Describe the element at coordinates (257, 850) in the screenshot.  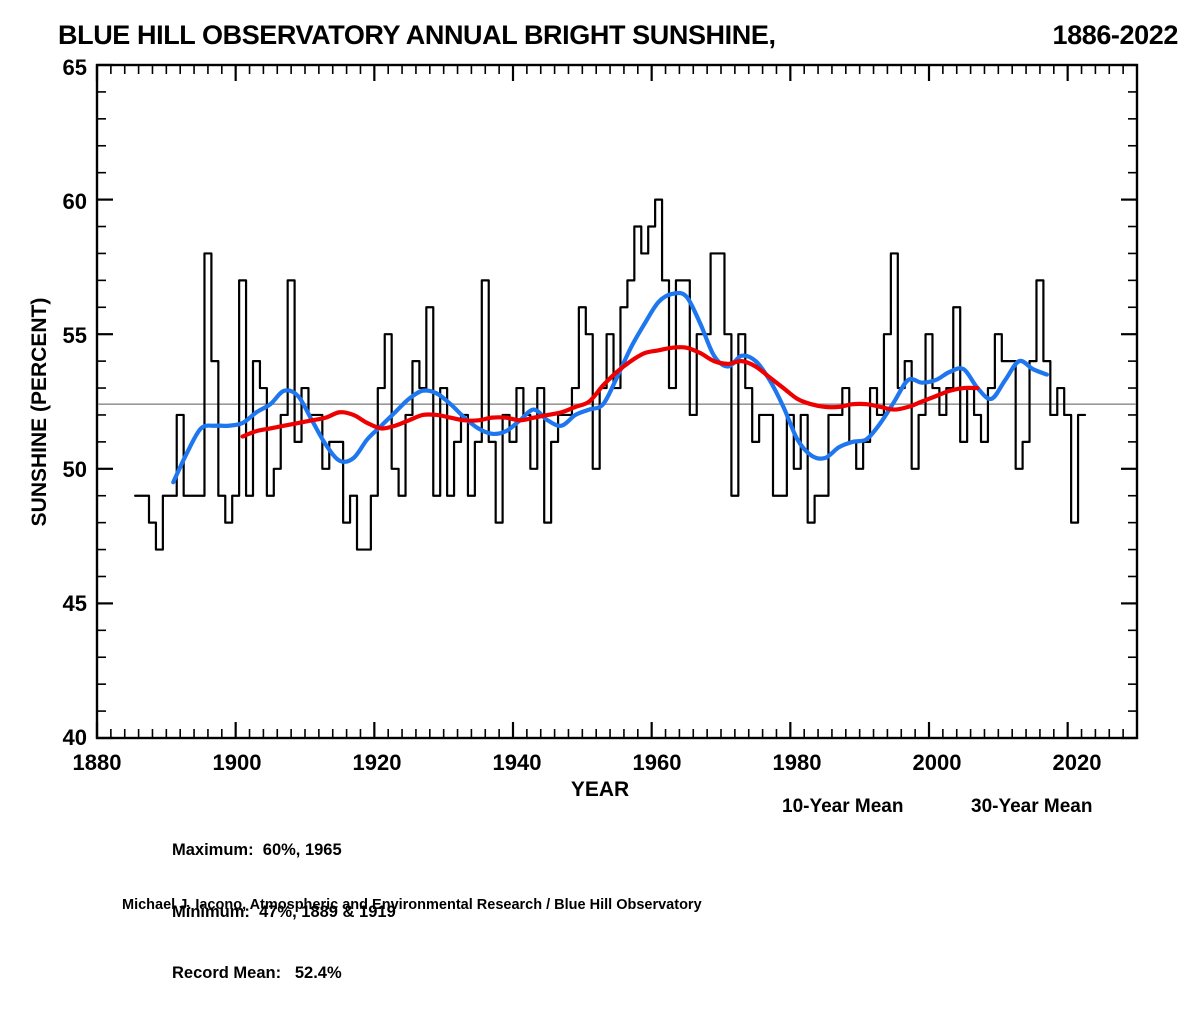
I see `stat-maximum: Maximum: 60%, 1965` at that location.